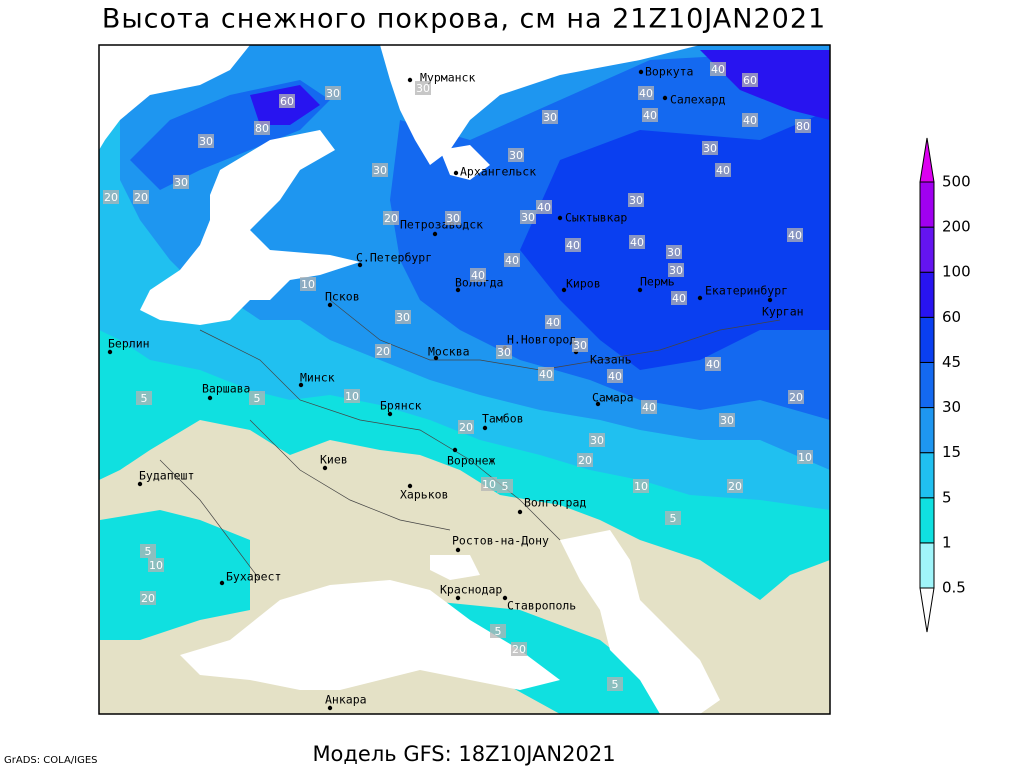 This screenshot has width=1024, height=768. I want to click on legend-label: 60, so click(951, 317).